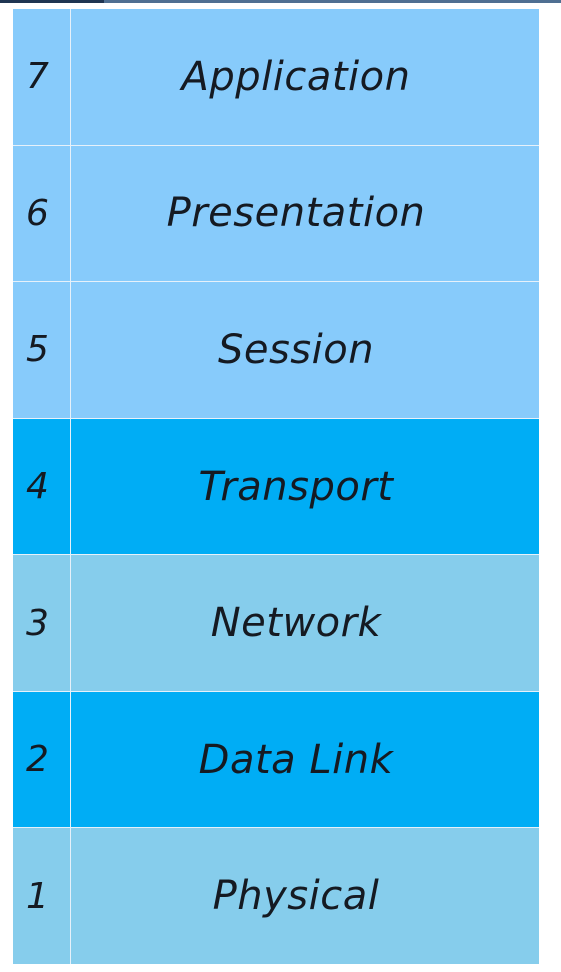  Describe the element at coordinates (42, 896) in the screenshot. I see `layer-number: 1` at that location.